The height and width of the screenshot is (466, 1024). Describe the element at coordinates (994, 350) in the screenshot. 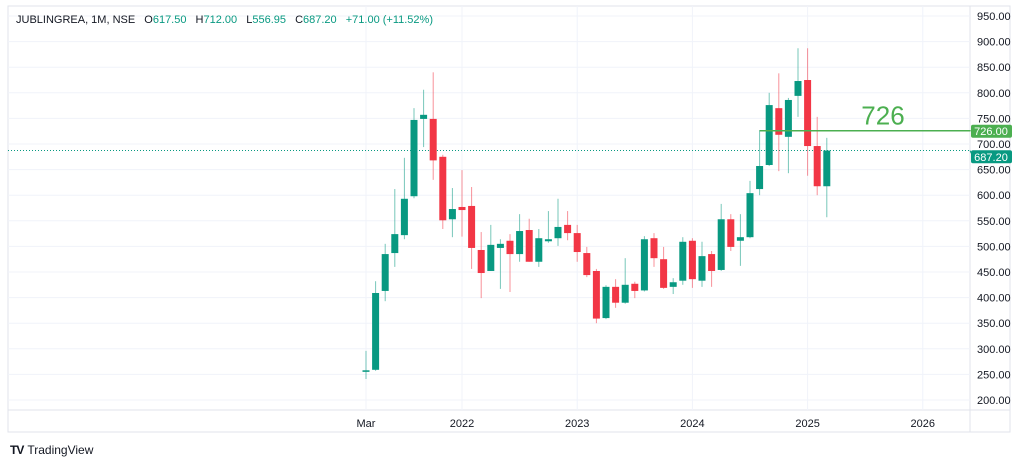

I see `y-tick-label: 300.00` at that location.